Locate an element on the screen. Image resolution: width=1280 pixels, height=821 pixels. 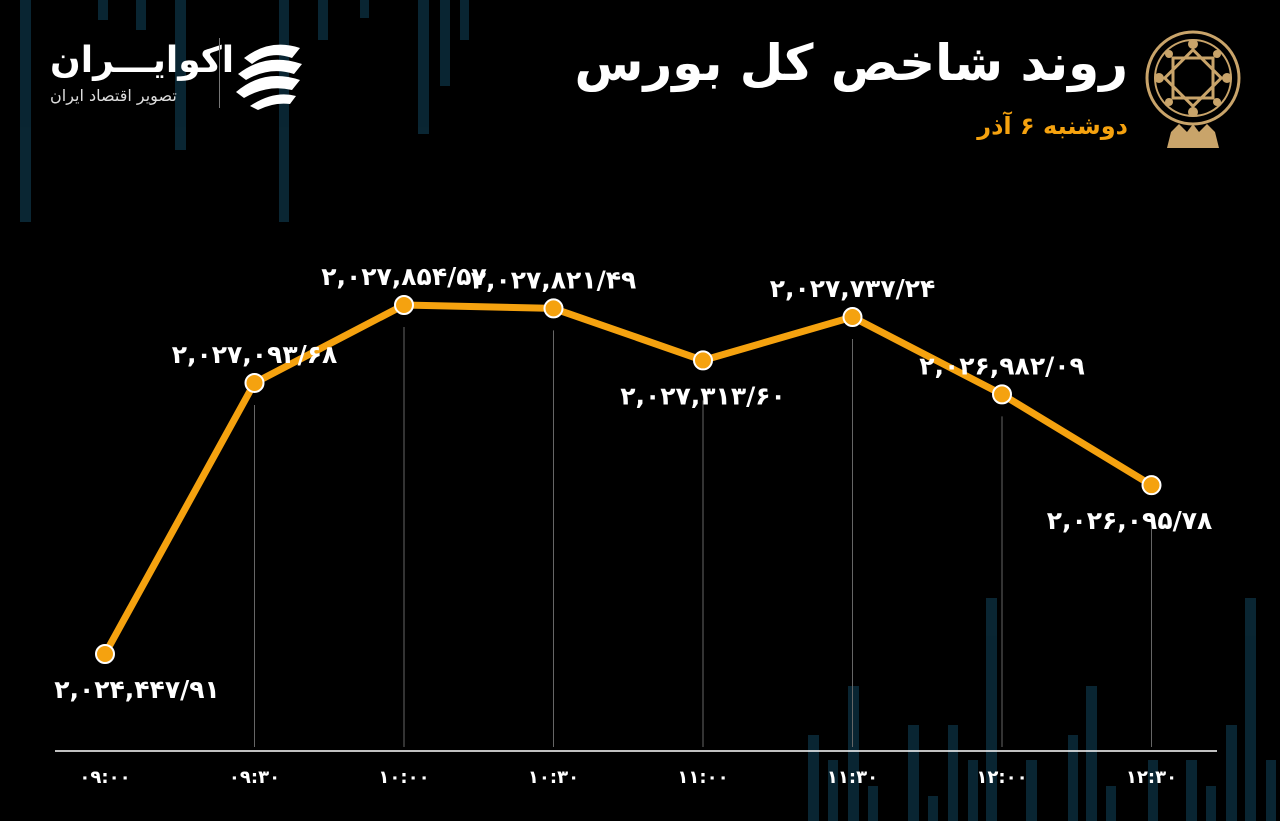
x-tick-label: ۱۱:۰۰ is located at coordinates (702, 777).